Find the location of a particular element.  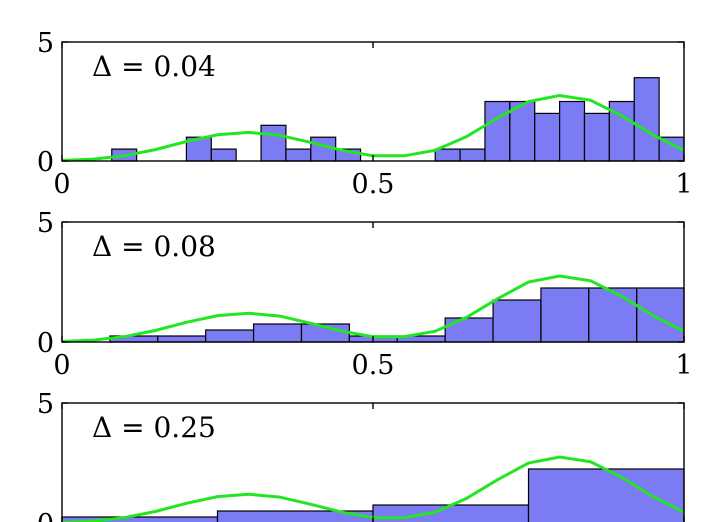

bin-width-annotation: Δ = 0.04 is located at coordinates (154, 66).